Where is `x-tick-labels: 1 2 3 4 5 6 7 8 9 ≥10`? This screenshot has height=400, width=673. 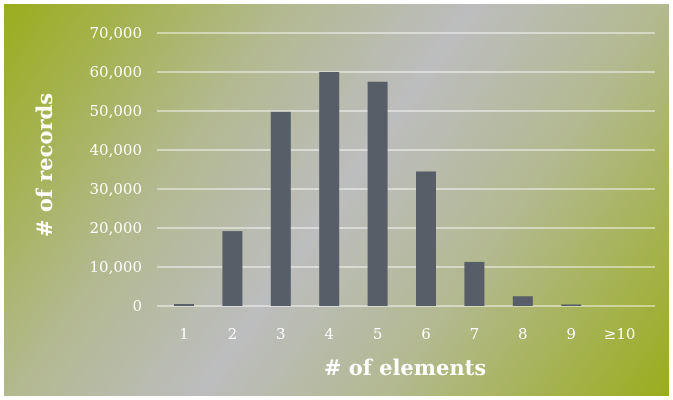 x-tick-labels: 1 2 3 4 5 6 7 8 9 ≥10 is located at coordinates (407, 334).